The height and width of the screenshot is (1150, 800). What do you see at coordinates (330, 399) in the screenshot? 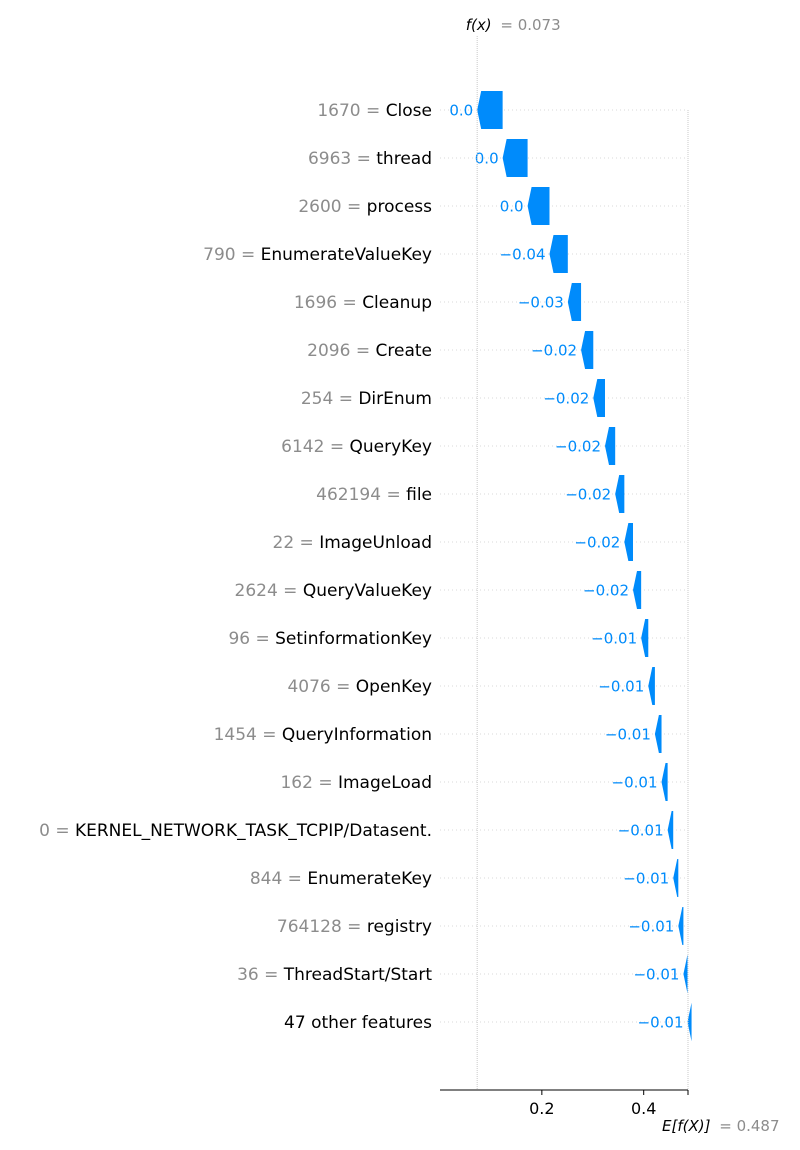
I see `feature-value: 254 =` at bounding box center [330, 399].